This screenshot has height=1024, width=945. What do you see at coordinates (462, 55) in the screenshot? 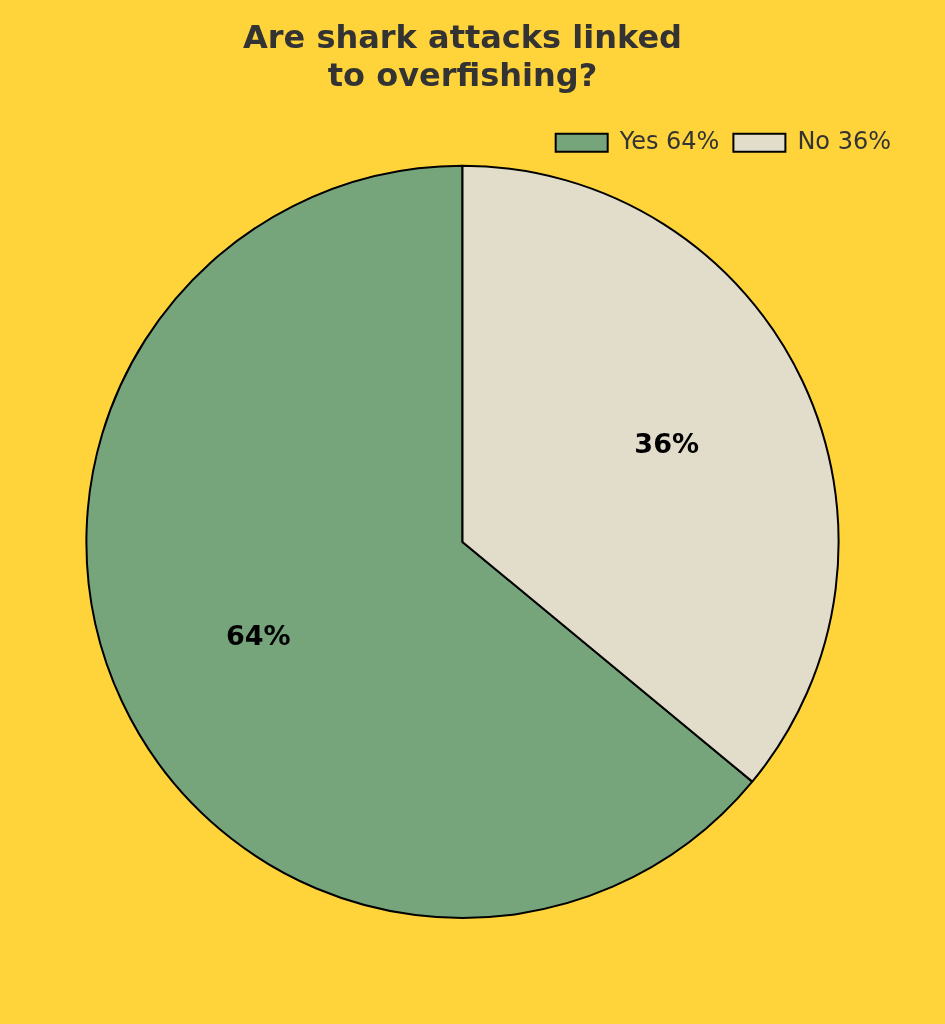
I see `chart-title: Are shark attacks linked to overfishing?` at bounding box center [462, 55].